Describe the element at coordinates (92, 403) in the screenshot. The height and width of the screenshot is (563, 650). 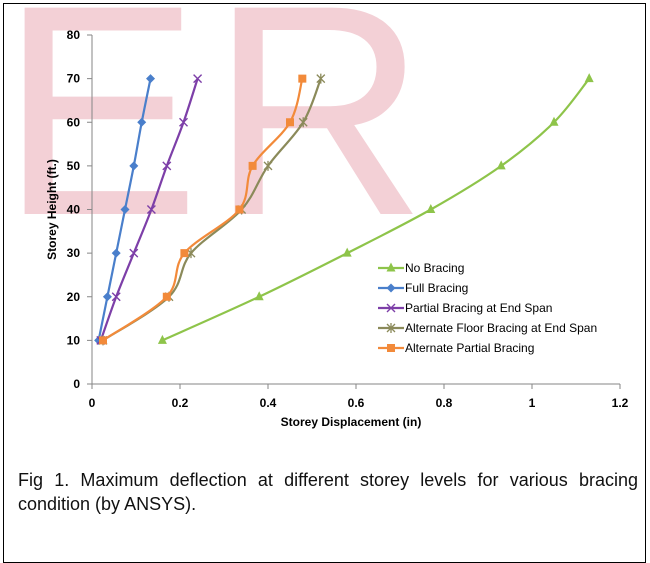
I see `x-tick-label: 0` at that location.